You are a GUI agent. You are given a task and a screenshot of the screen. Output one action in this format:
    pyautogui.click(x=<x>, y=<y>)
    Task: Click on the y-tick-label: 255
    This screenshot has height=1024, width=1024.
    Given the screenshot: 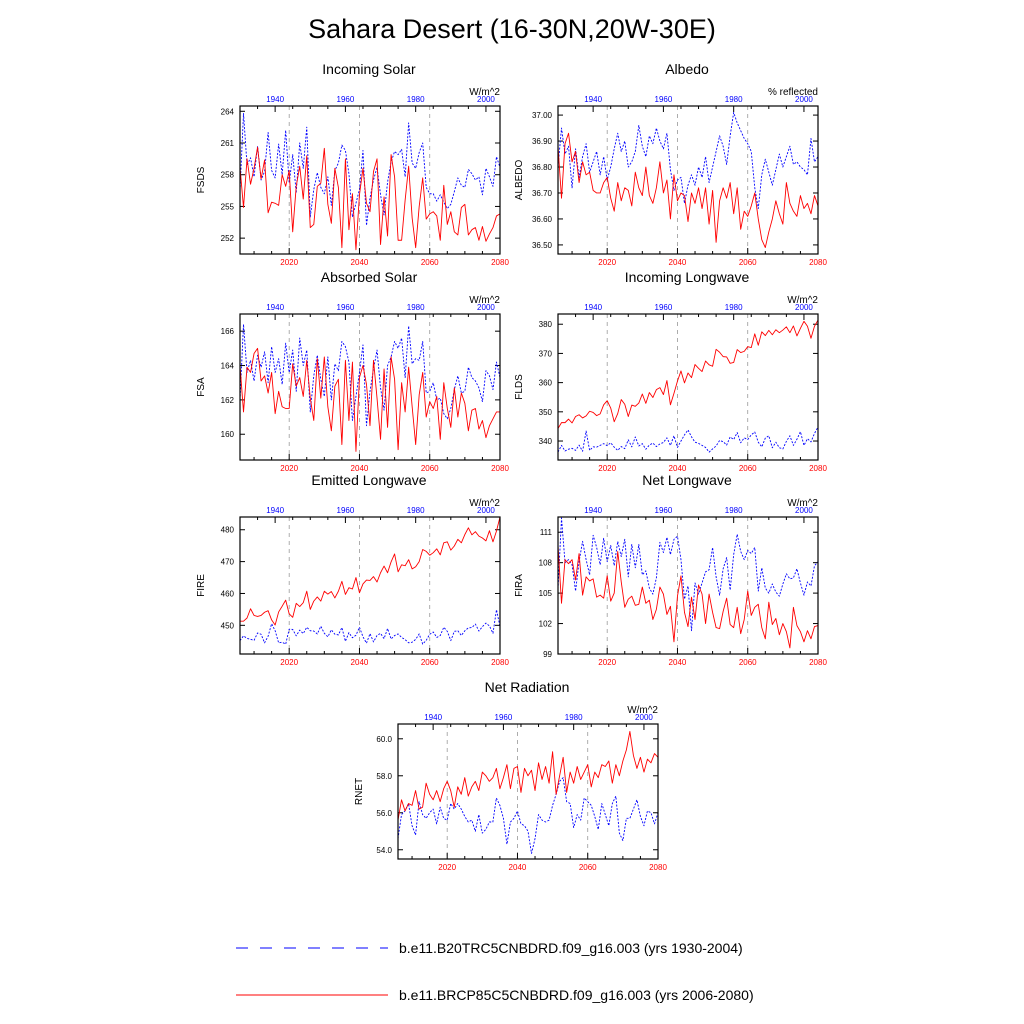 What is the action you would take?
    pyautogui.click(x=228, y=206)
    